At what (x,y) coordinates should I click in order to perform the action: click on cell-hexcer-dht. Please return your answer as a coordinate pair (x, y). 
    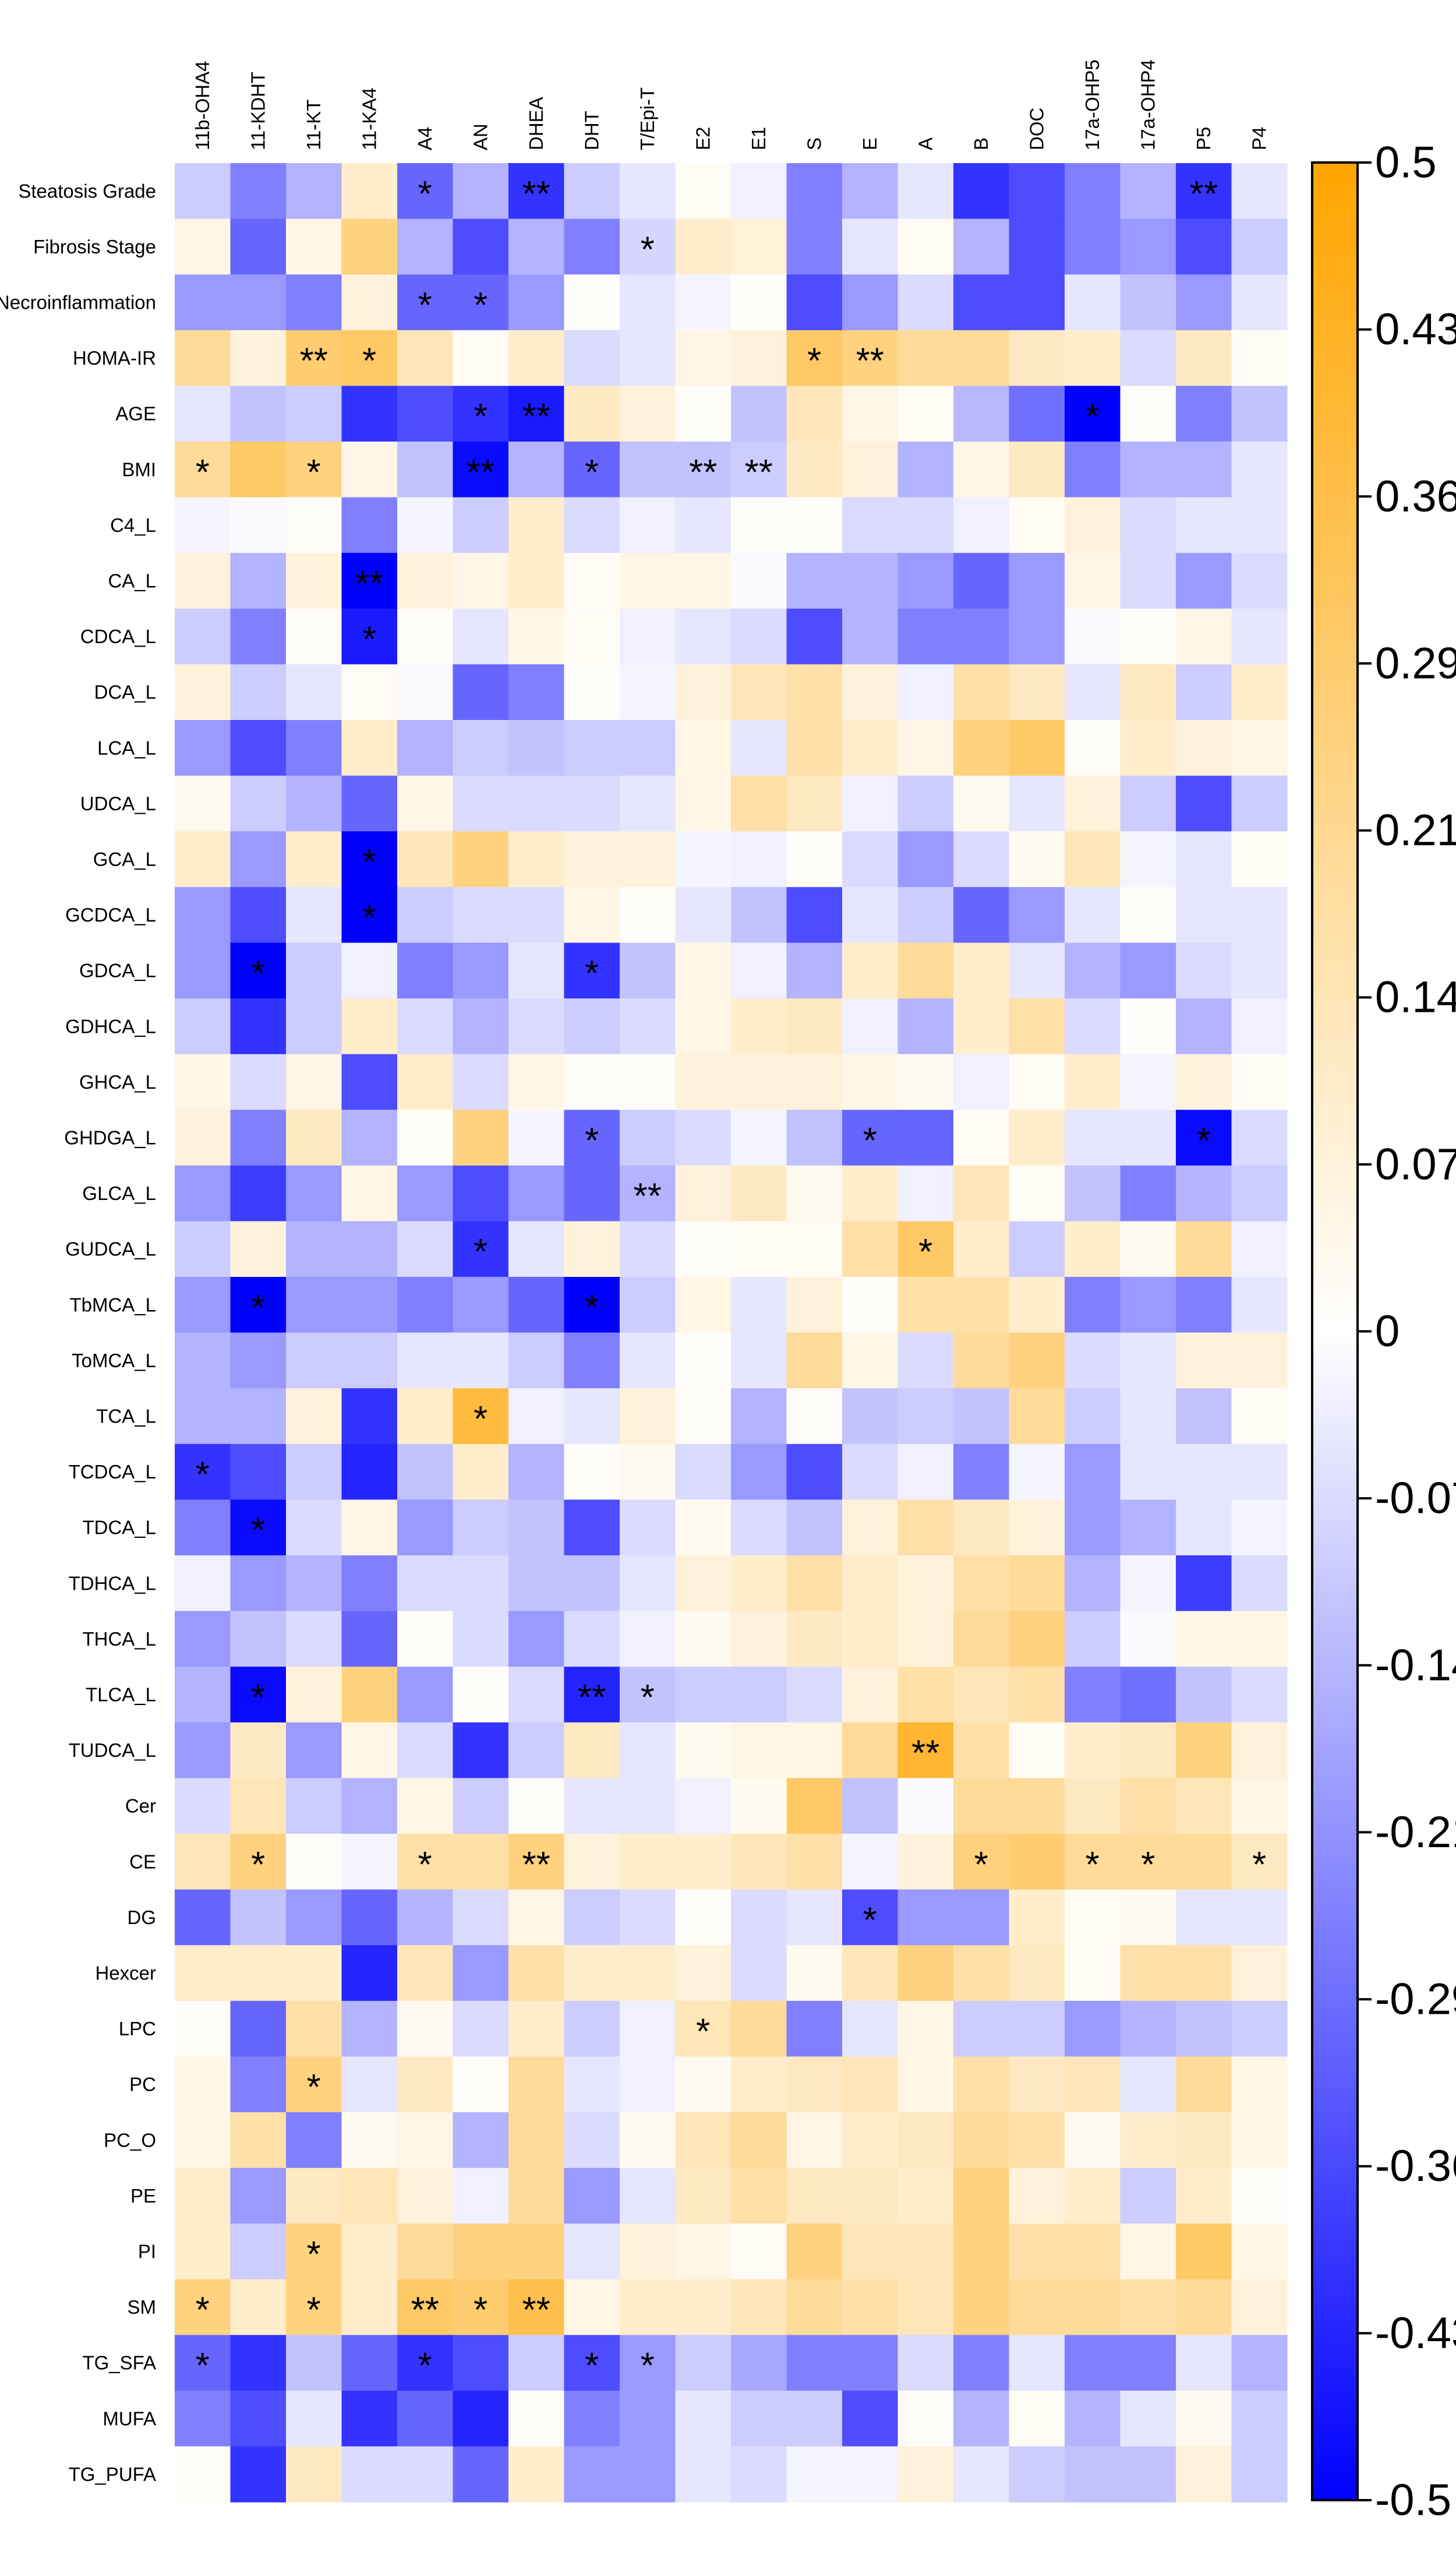
    Looking at the image, I should click on (592, 1973).